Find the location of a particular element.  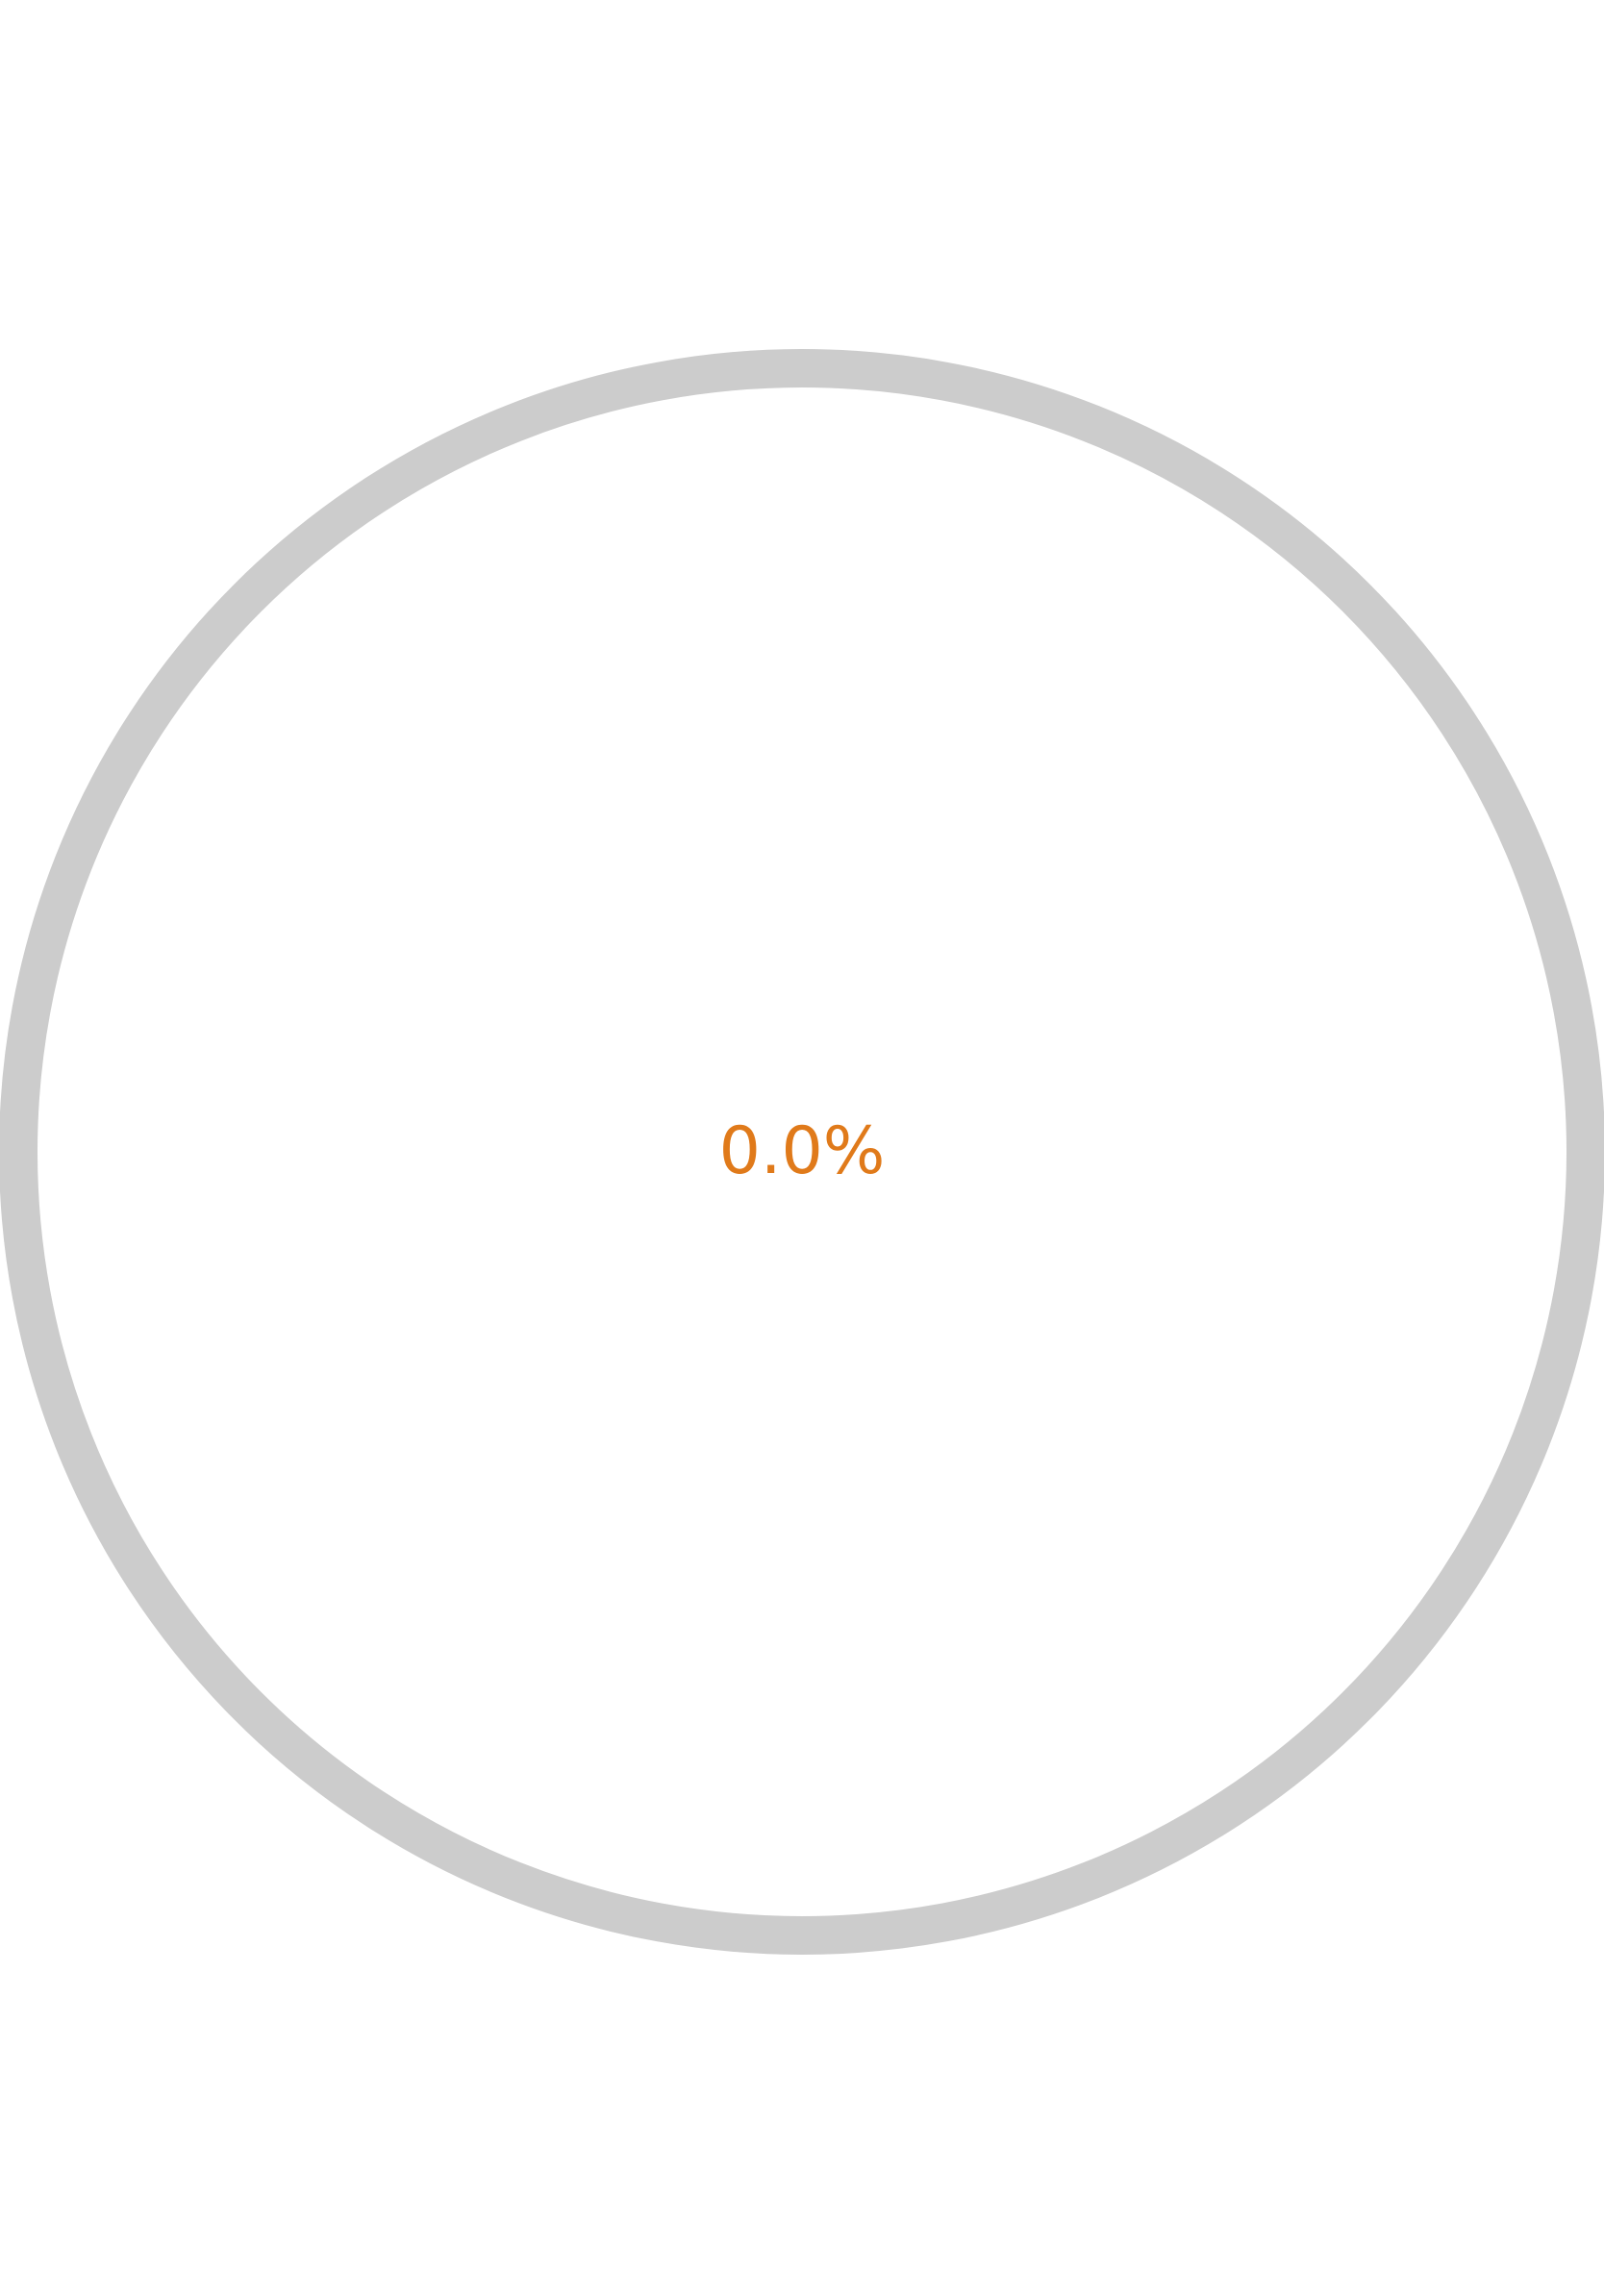

progress-percentage-label: 0.0% is located at coordinates (802, 1151).